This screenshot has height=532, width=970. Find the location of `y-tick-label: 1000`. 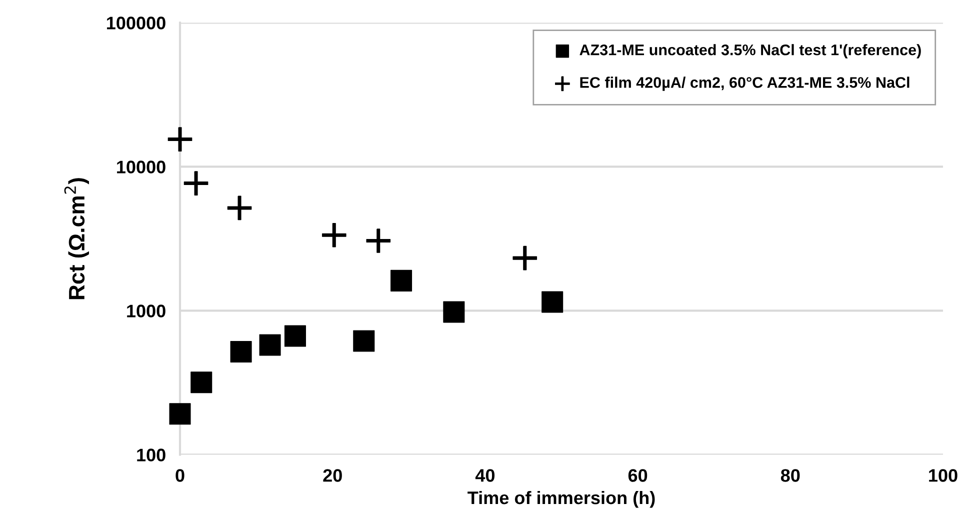

y-tick-label: 1000 is located at coordinates (146, 311).